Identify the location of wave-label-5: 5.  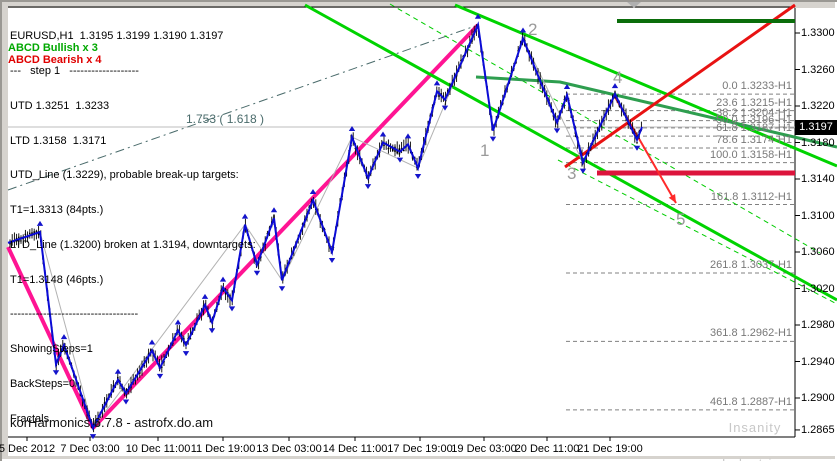
(681, 219).